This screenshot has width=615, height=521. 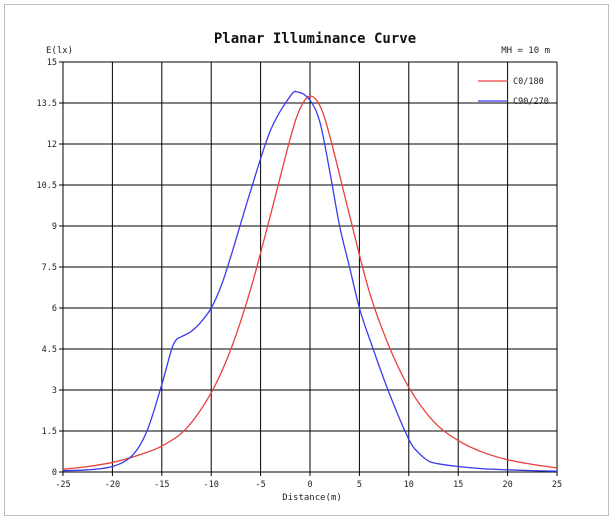 What do you see at coordinates (211, 485) in the screenshot?
I see `x-tick-label: -10` at bounding box center [211, 485].